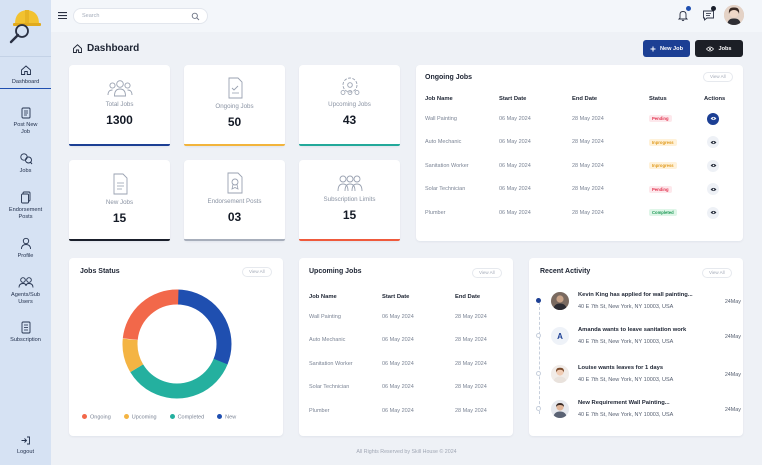 The width and height of the screenshot is (762, 465). I want to click on messages-badge, so click(713, 8).